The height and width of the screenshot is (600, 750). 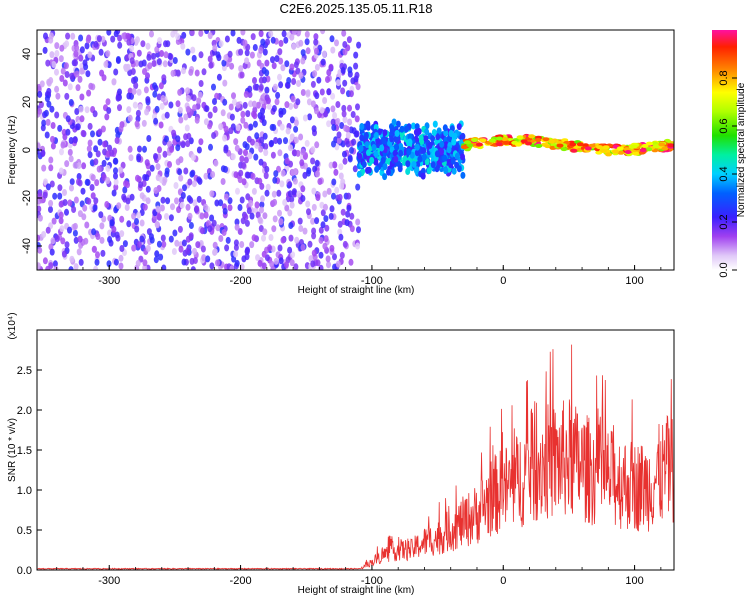 What do you see at coordinates (109, 281) in the screenshot?
I see `x-tick-label: -300` at bounding box center [109, 281].